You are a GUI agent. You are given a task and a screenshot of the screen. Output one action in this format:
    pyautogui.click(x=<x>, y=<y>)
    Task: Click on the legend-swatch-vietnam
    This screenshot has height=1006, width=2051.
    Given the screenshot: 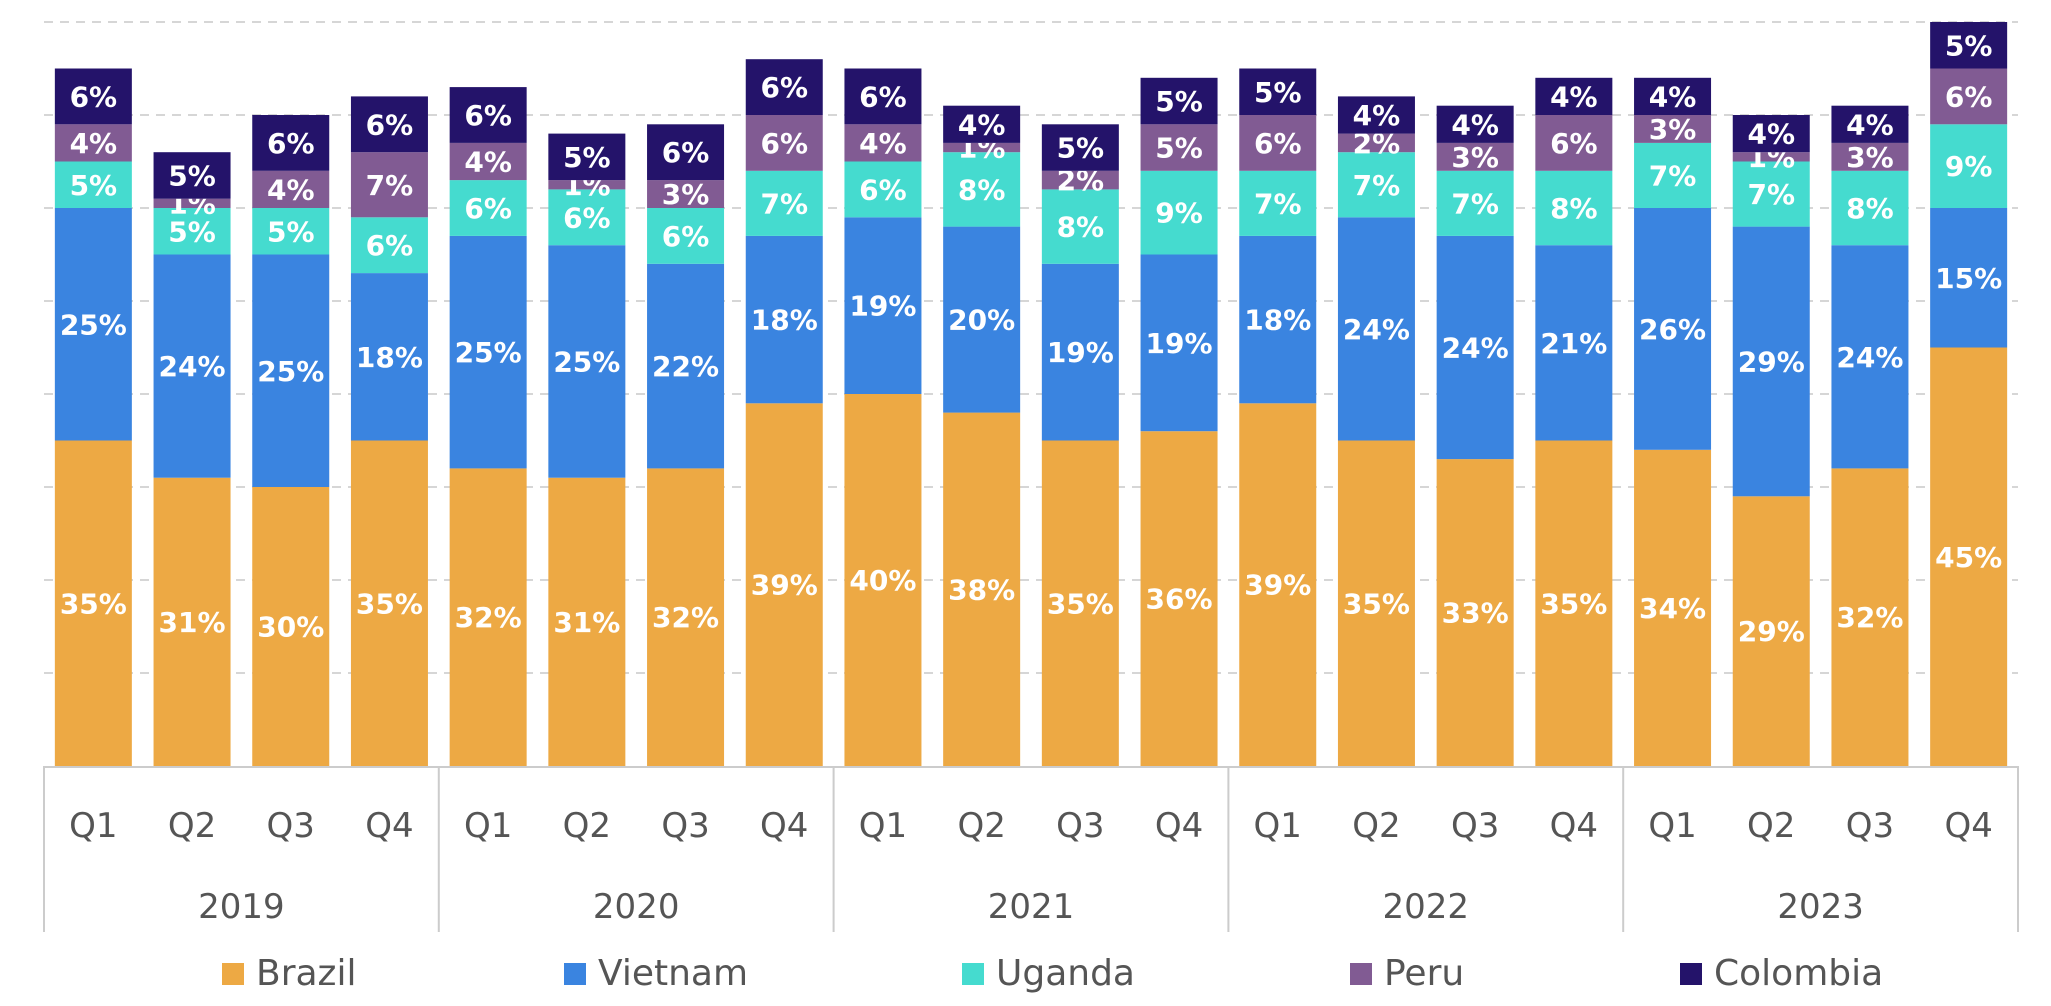 What is the action you would take?
    pyautogui.click(x=575, y=974)
    